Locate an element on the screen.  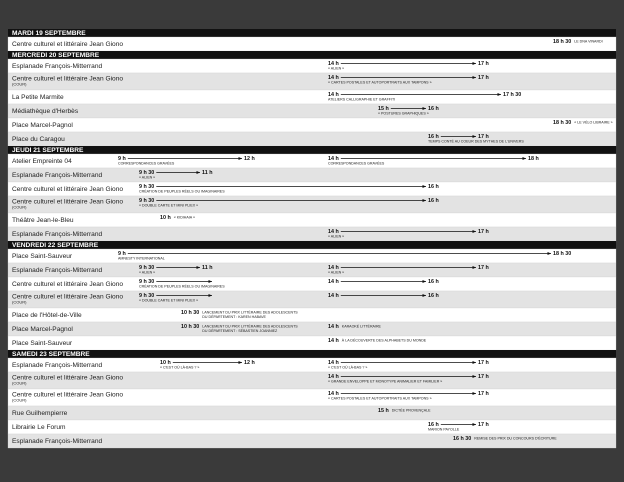
note: « POSTURES GRAPHIQUES » is located at coordinates (403, 113).